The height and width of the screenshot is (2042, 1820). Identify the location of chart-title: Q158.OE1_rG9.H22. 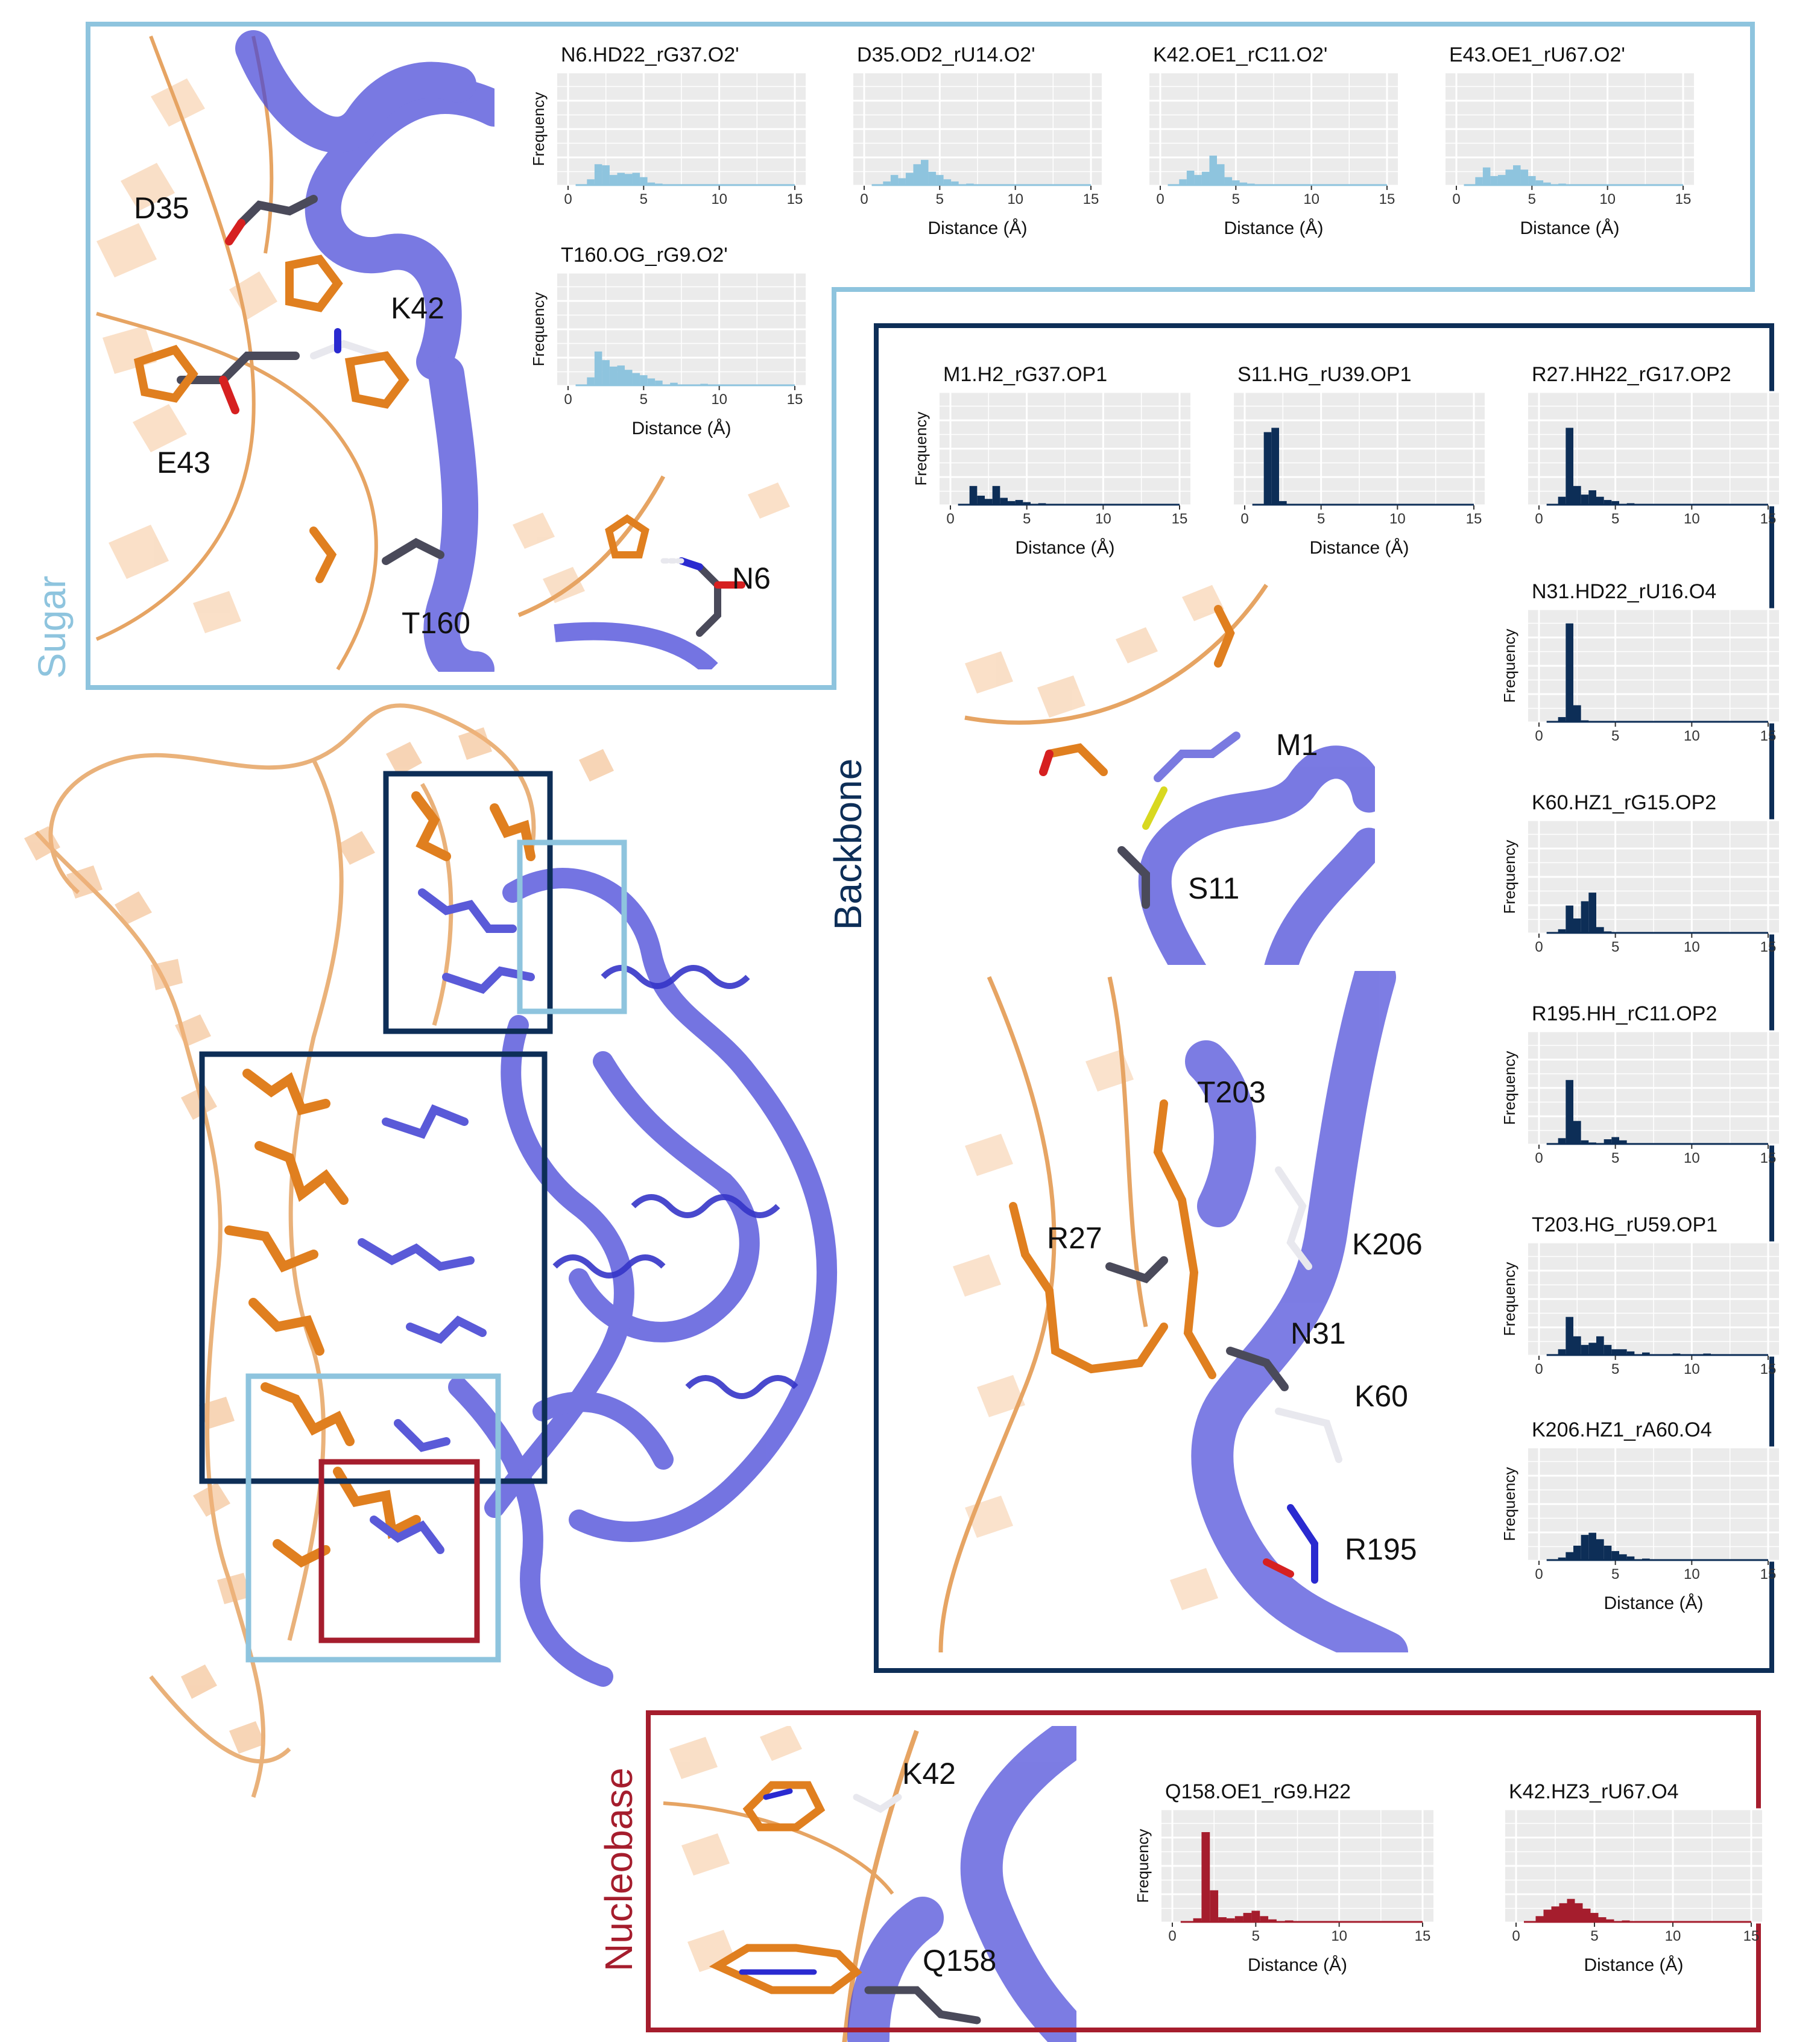
(1258, 1791).